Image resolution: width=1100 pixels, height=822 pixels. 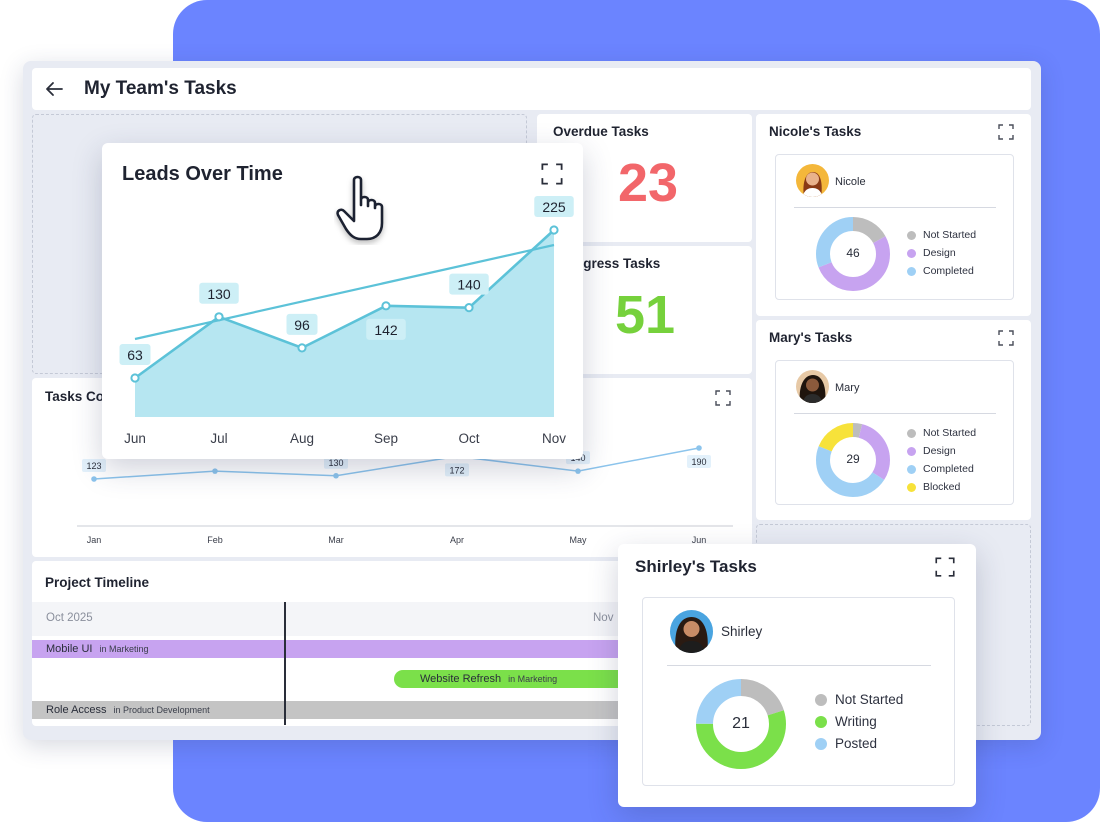 I want to click on timeline-bar-website-refresh: Website Refresh in Marketing, so click(x=508, y=679).